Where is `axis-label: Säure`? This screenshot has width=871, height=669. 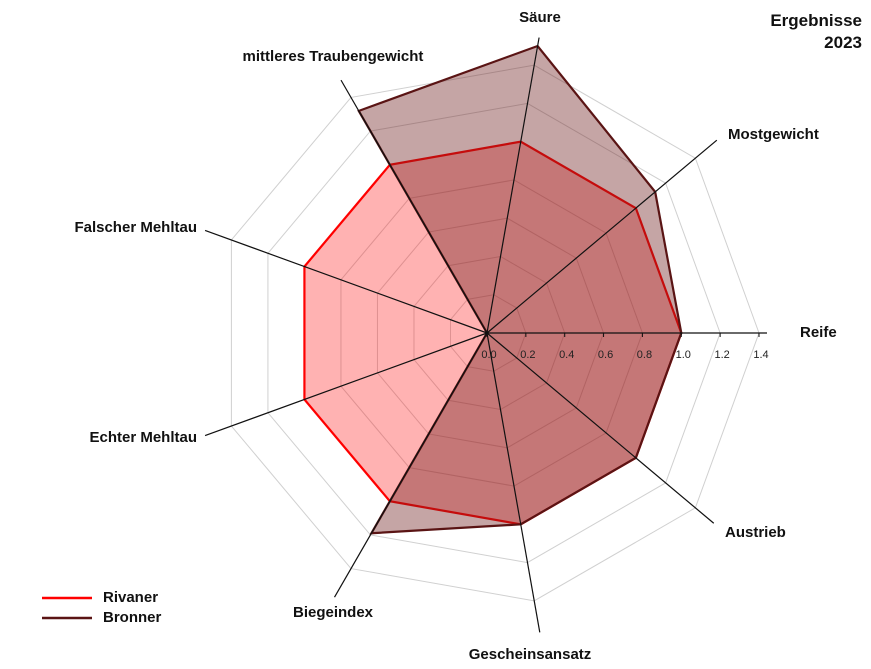
axis-label: Säure is located at coordinates (540, 17).